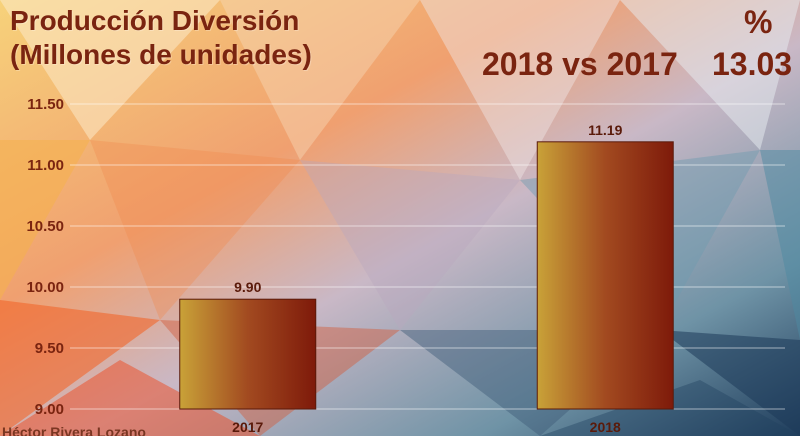 Image resolution: width=800 pixels, height=436 pixels. Describe the element at coordinates (247, 287) in the screenshot. I see `data-label-2017: 9.90` at that location.